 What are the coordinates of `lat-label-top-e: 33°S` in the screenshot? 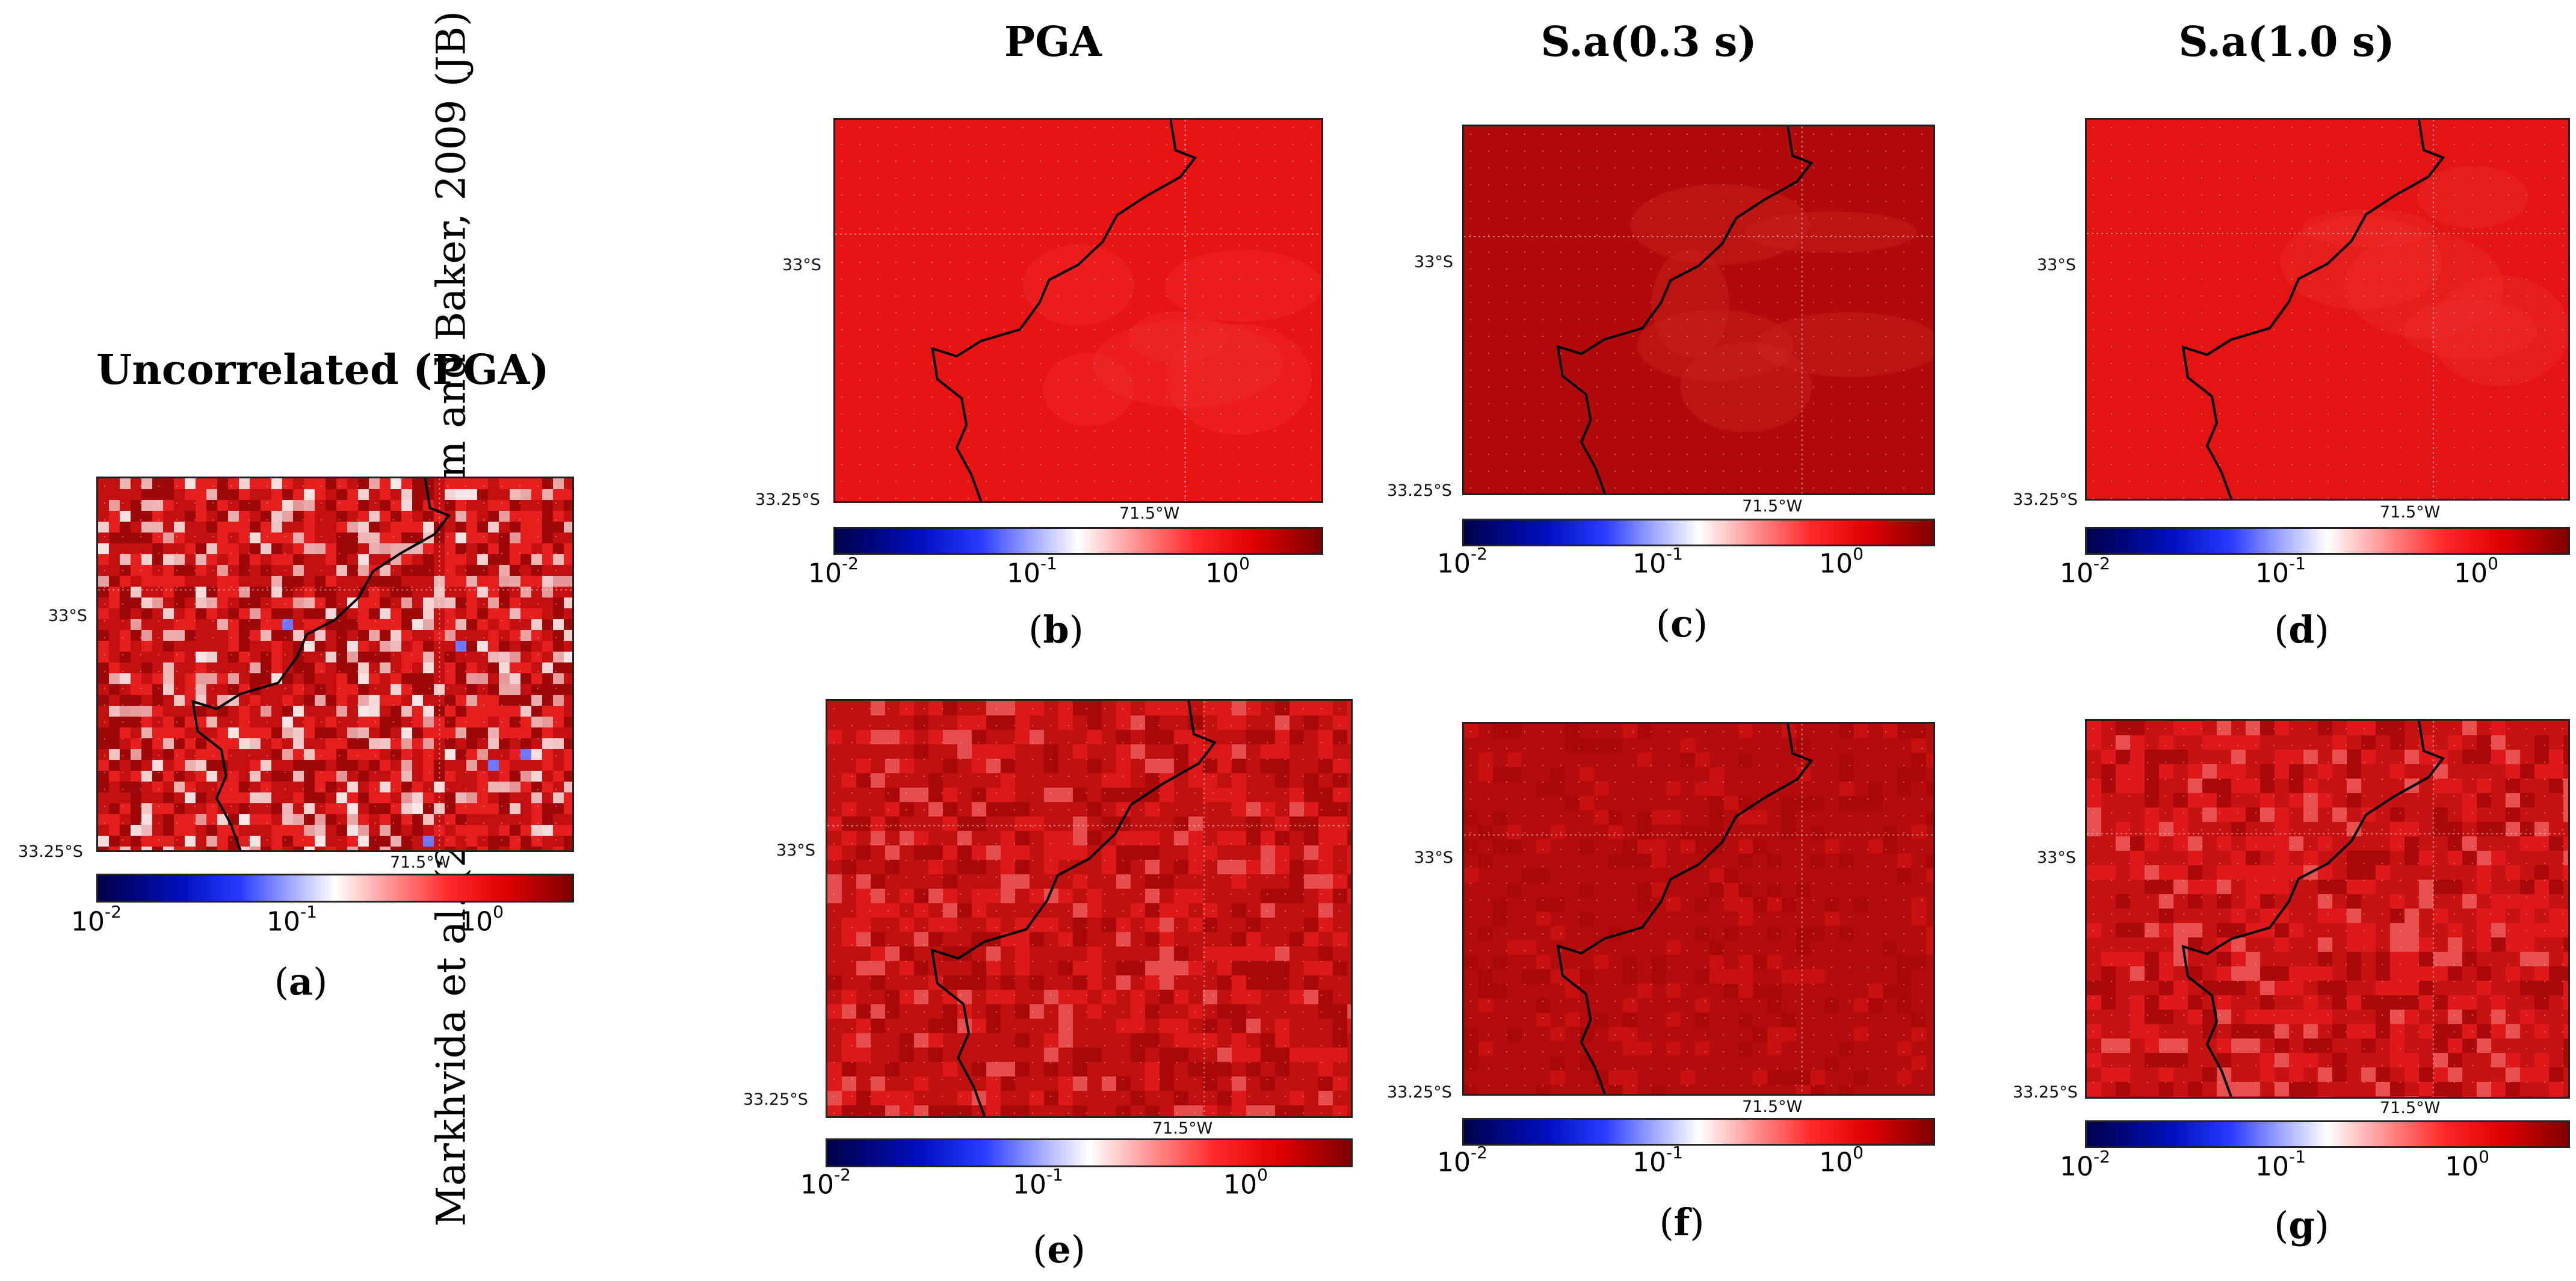 It's located at (795, 850).